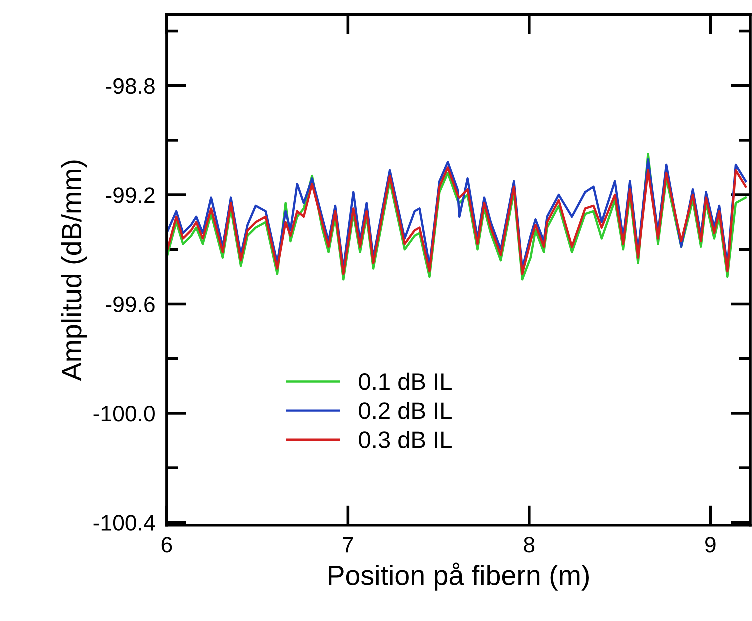 This screenshot has height=621, width=752. I want to click on y-axis-title: Amplitud (dB/mm), so click(74, 271).